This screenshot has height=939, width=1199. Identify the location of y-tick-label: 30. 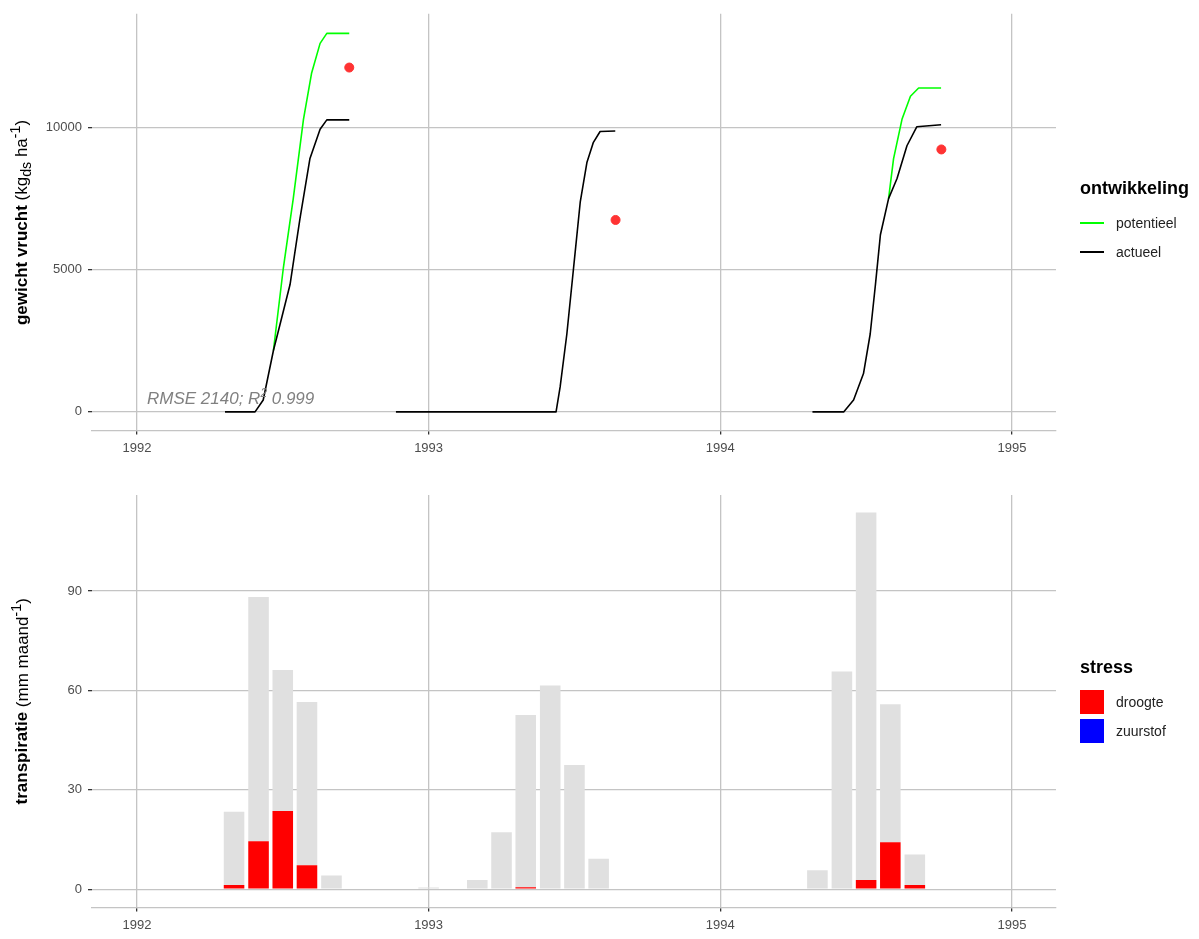
(74, 789).